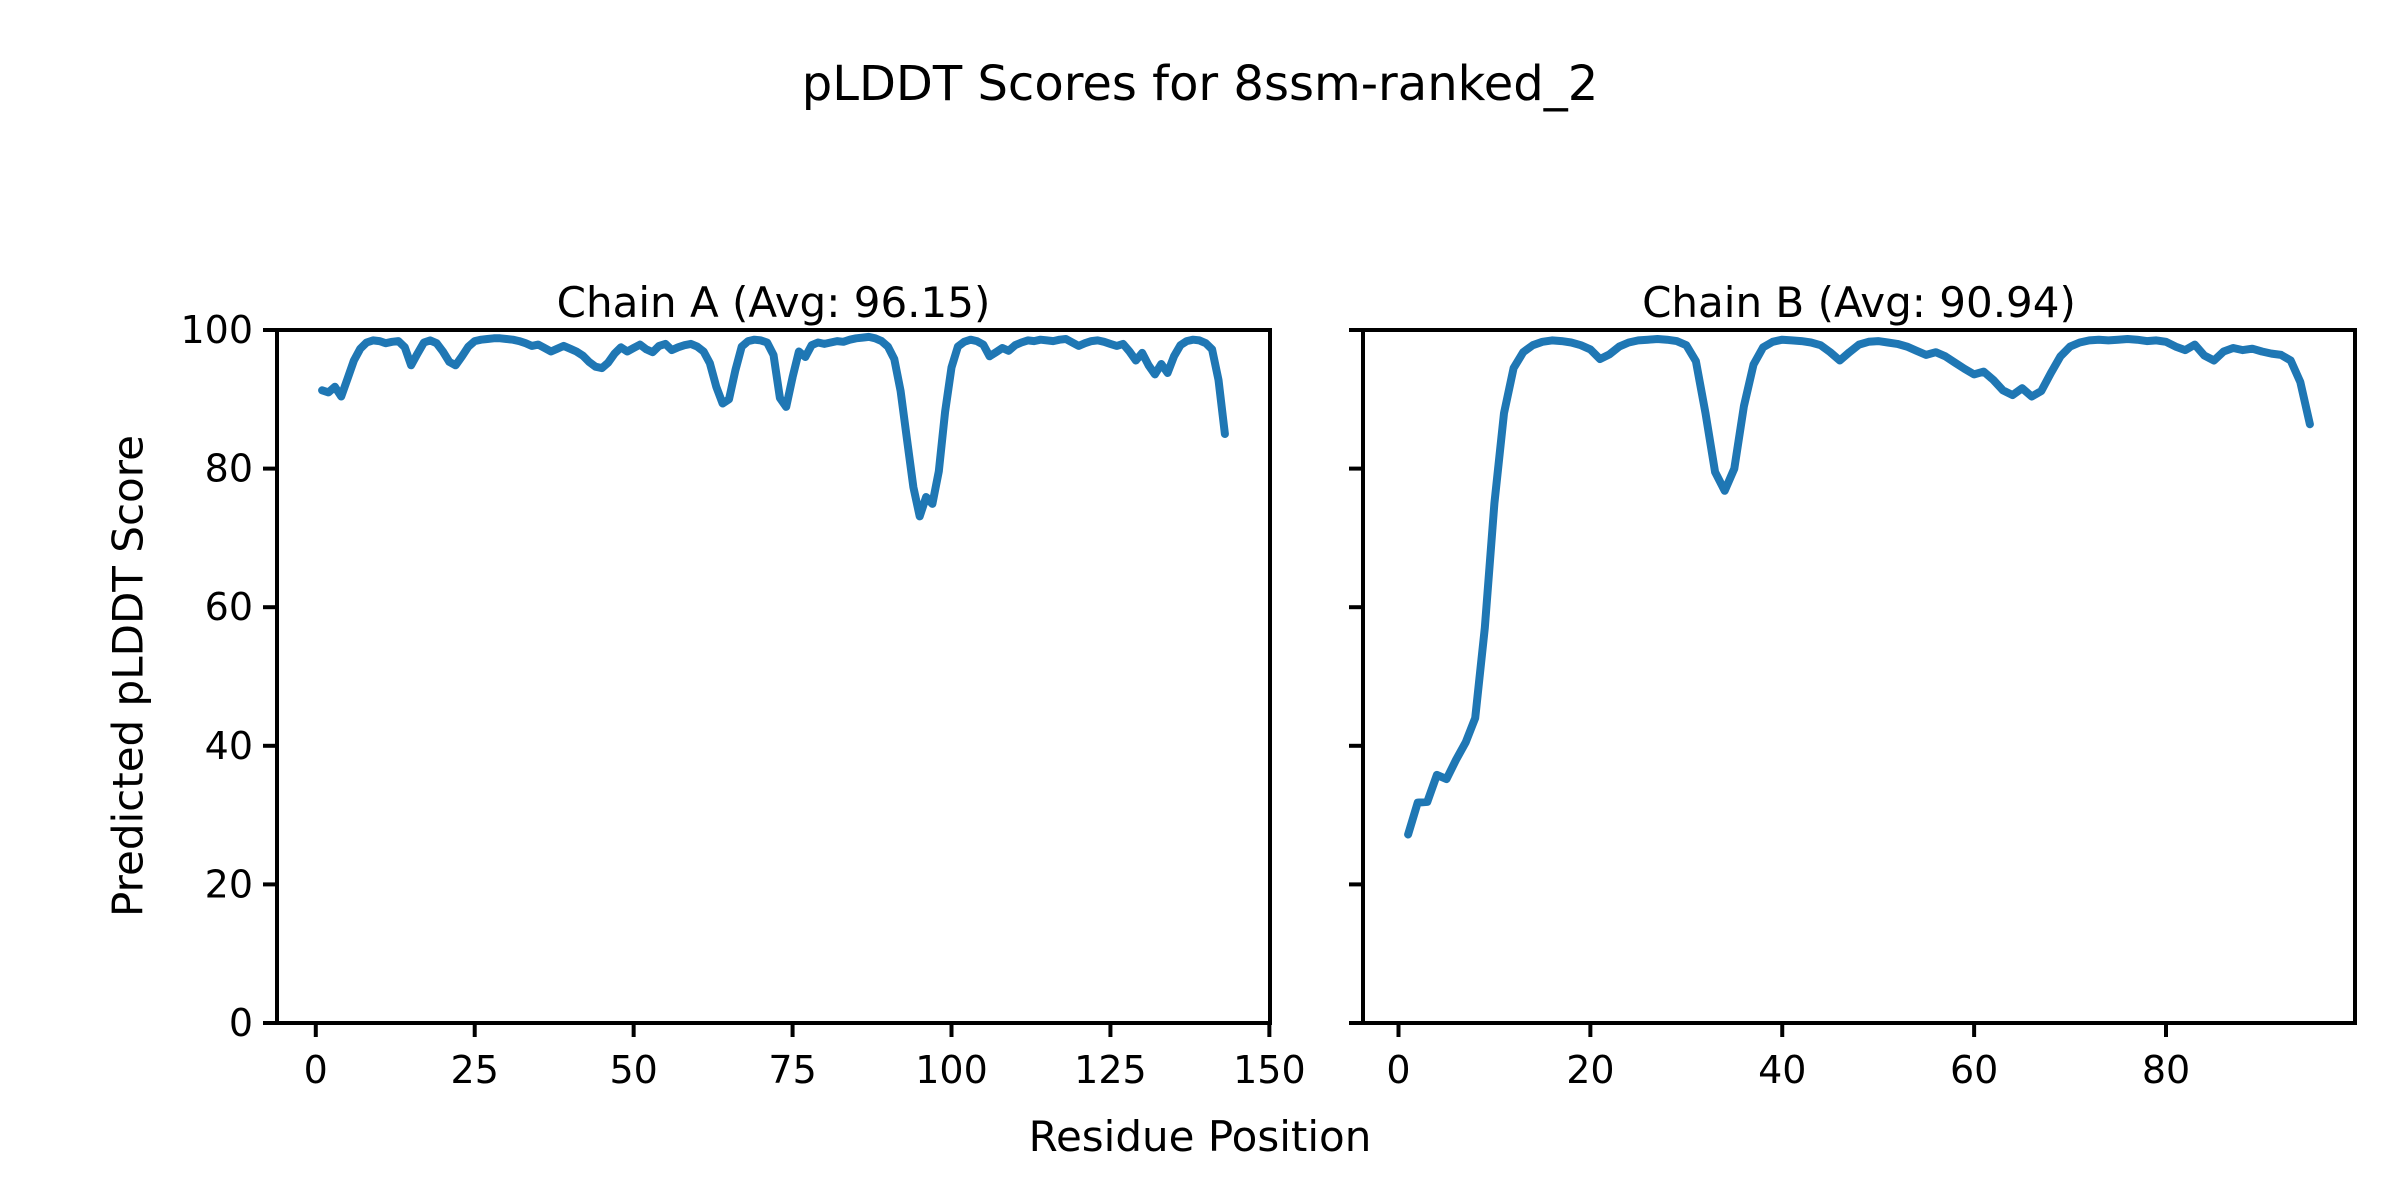 The width and height of the screenshot is (2400, 1200). Describe the element at coordinates (1782, 1070) in the screenshot. I see `x-tick-label: 40` at that location.